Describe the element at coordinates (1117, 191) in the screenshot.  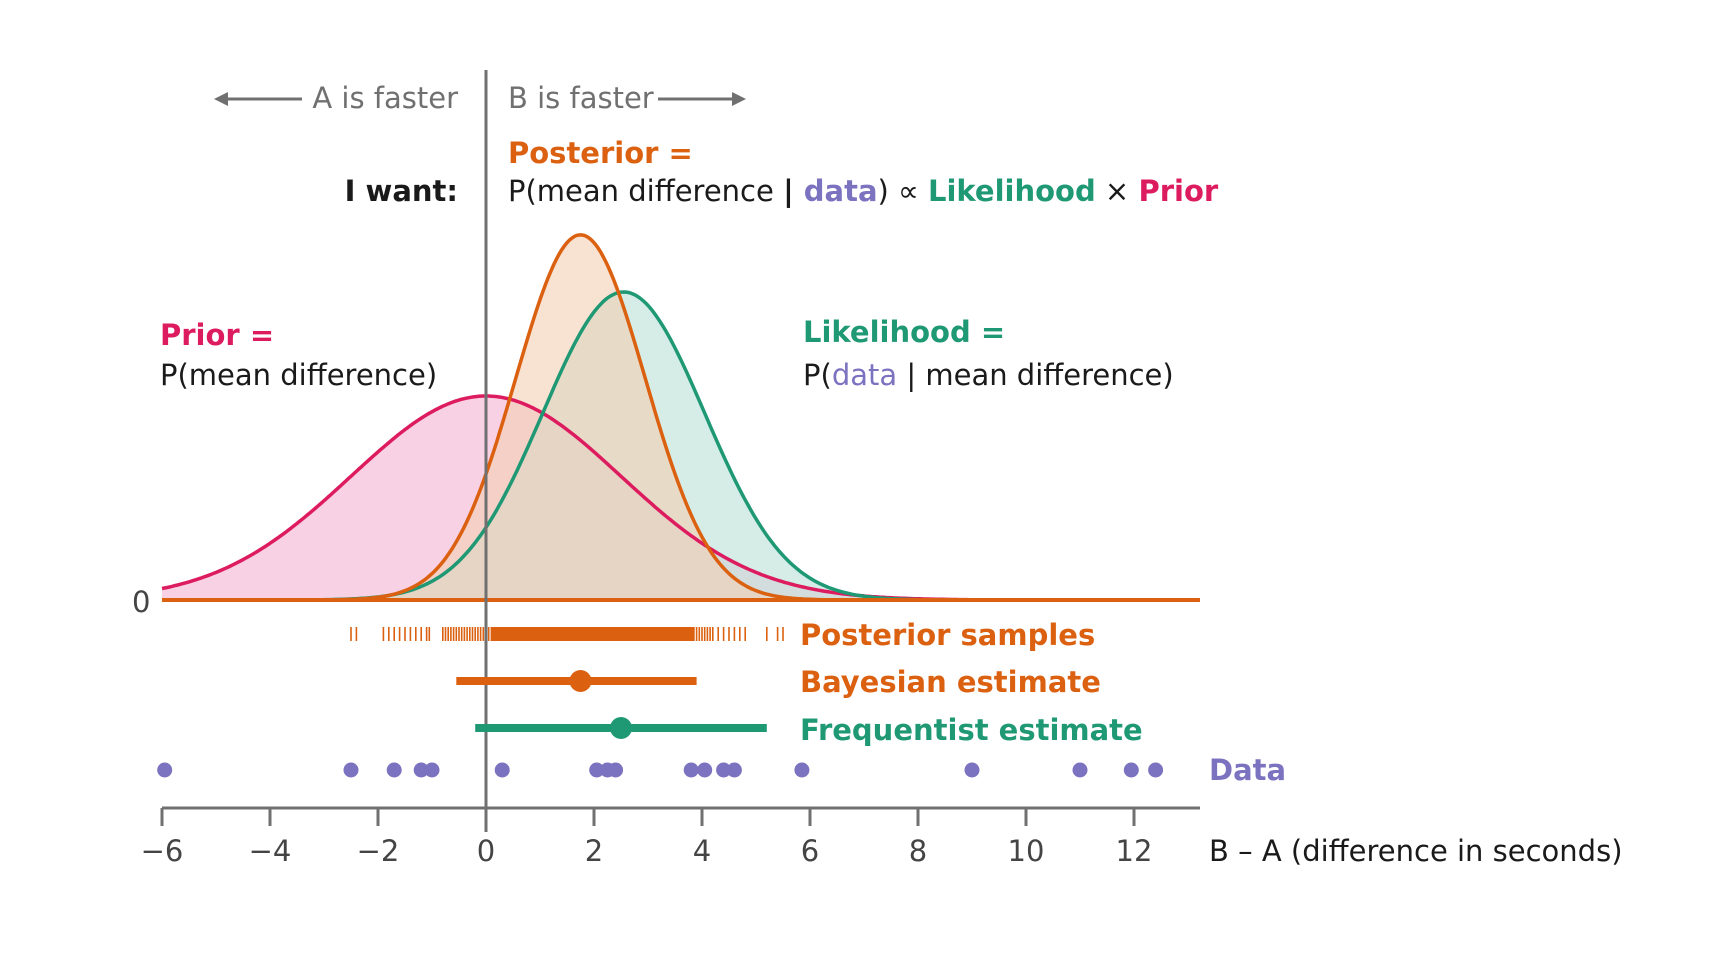
I see `formula-times: ×` at that location.